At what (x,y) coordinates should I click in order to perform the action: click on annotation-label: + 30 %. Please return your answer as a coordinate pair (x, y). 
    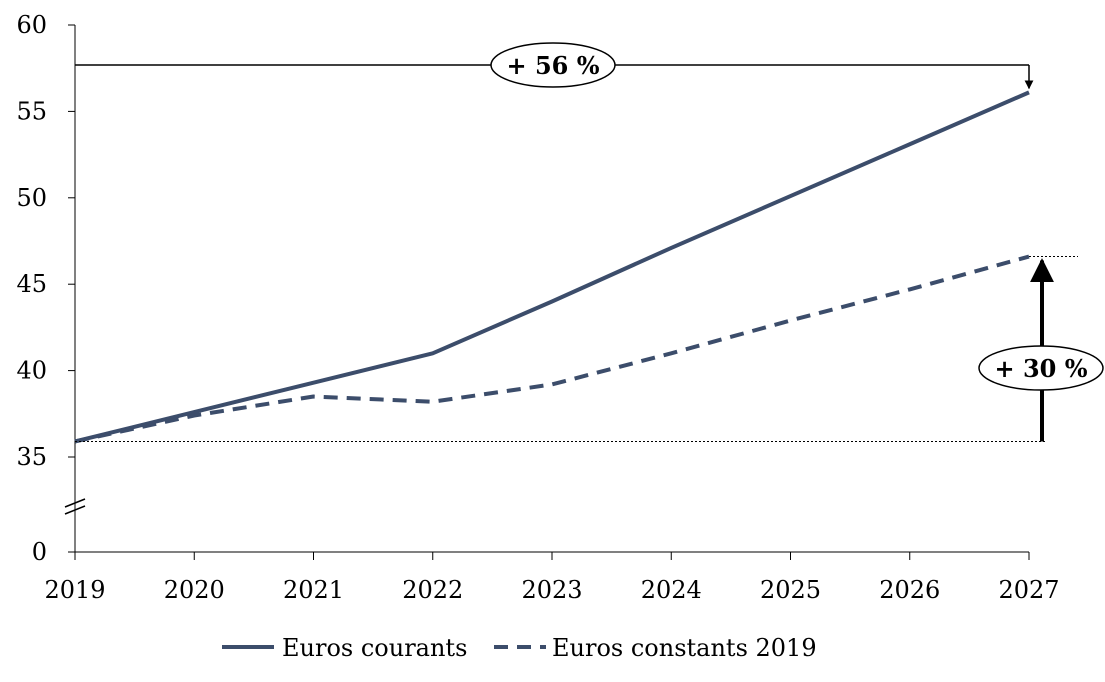
    Looking at the image, I should click on (1040, 368).